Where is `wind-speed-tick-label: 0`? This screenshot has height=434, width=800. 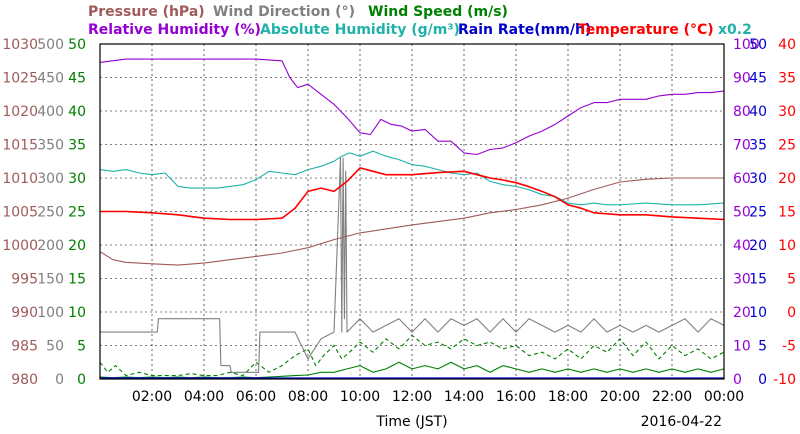
wind-speed-tick-label: 0 is located at coordinates (81, 380).